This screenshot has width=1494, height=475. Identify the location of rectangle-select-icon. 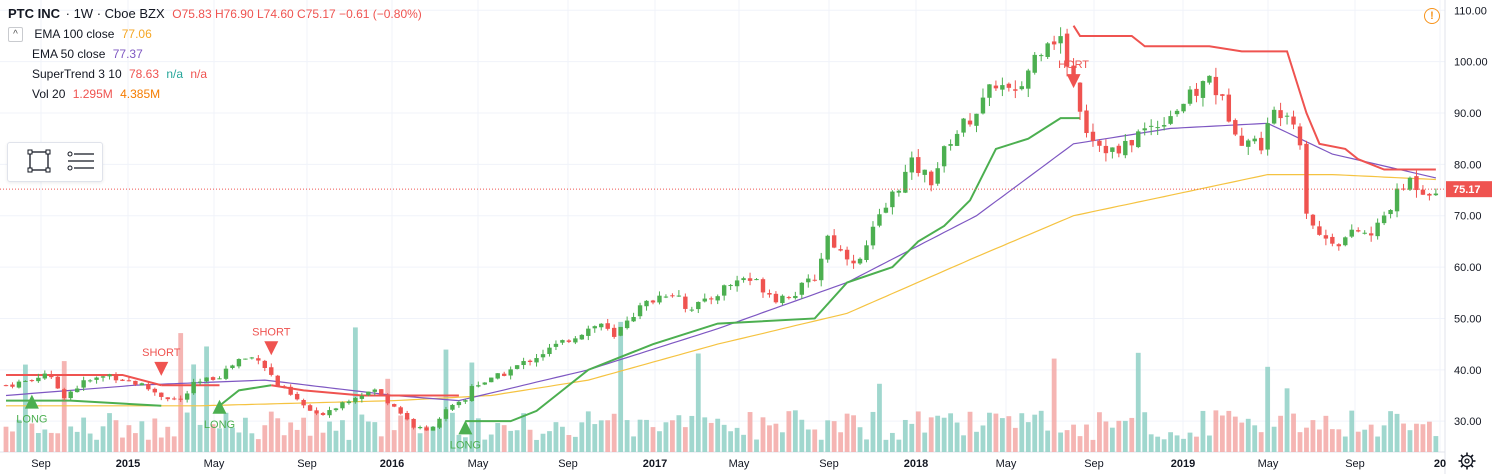
(41, 162).